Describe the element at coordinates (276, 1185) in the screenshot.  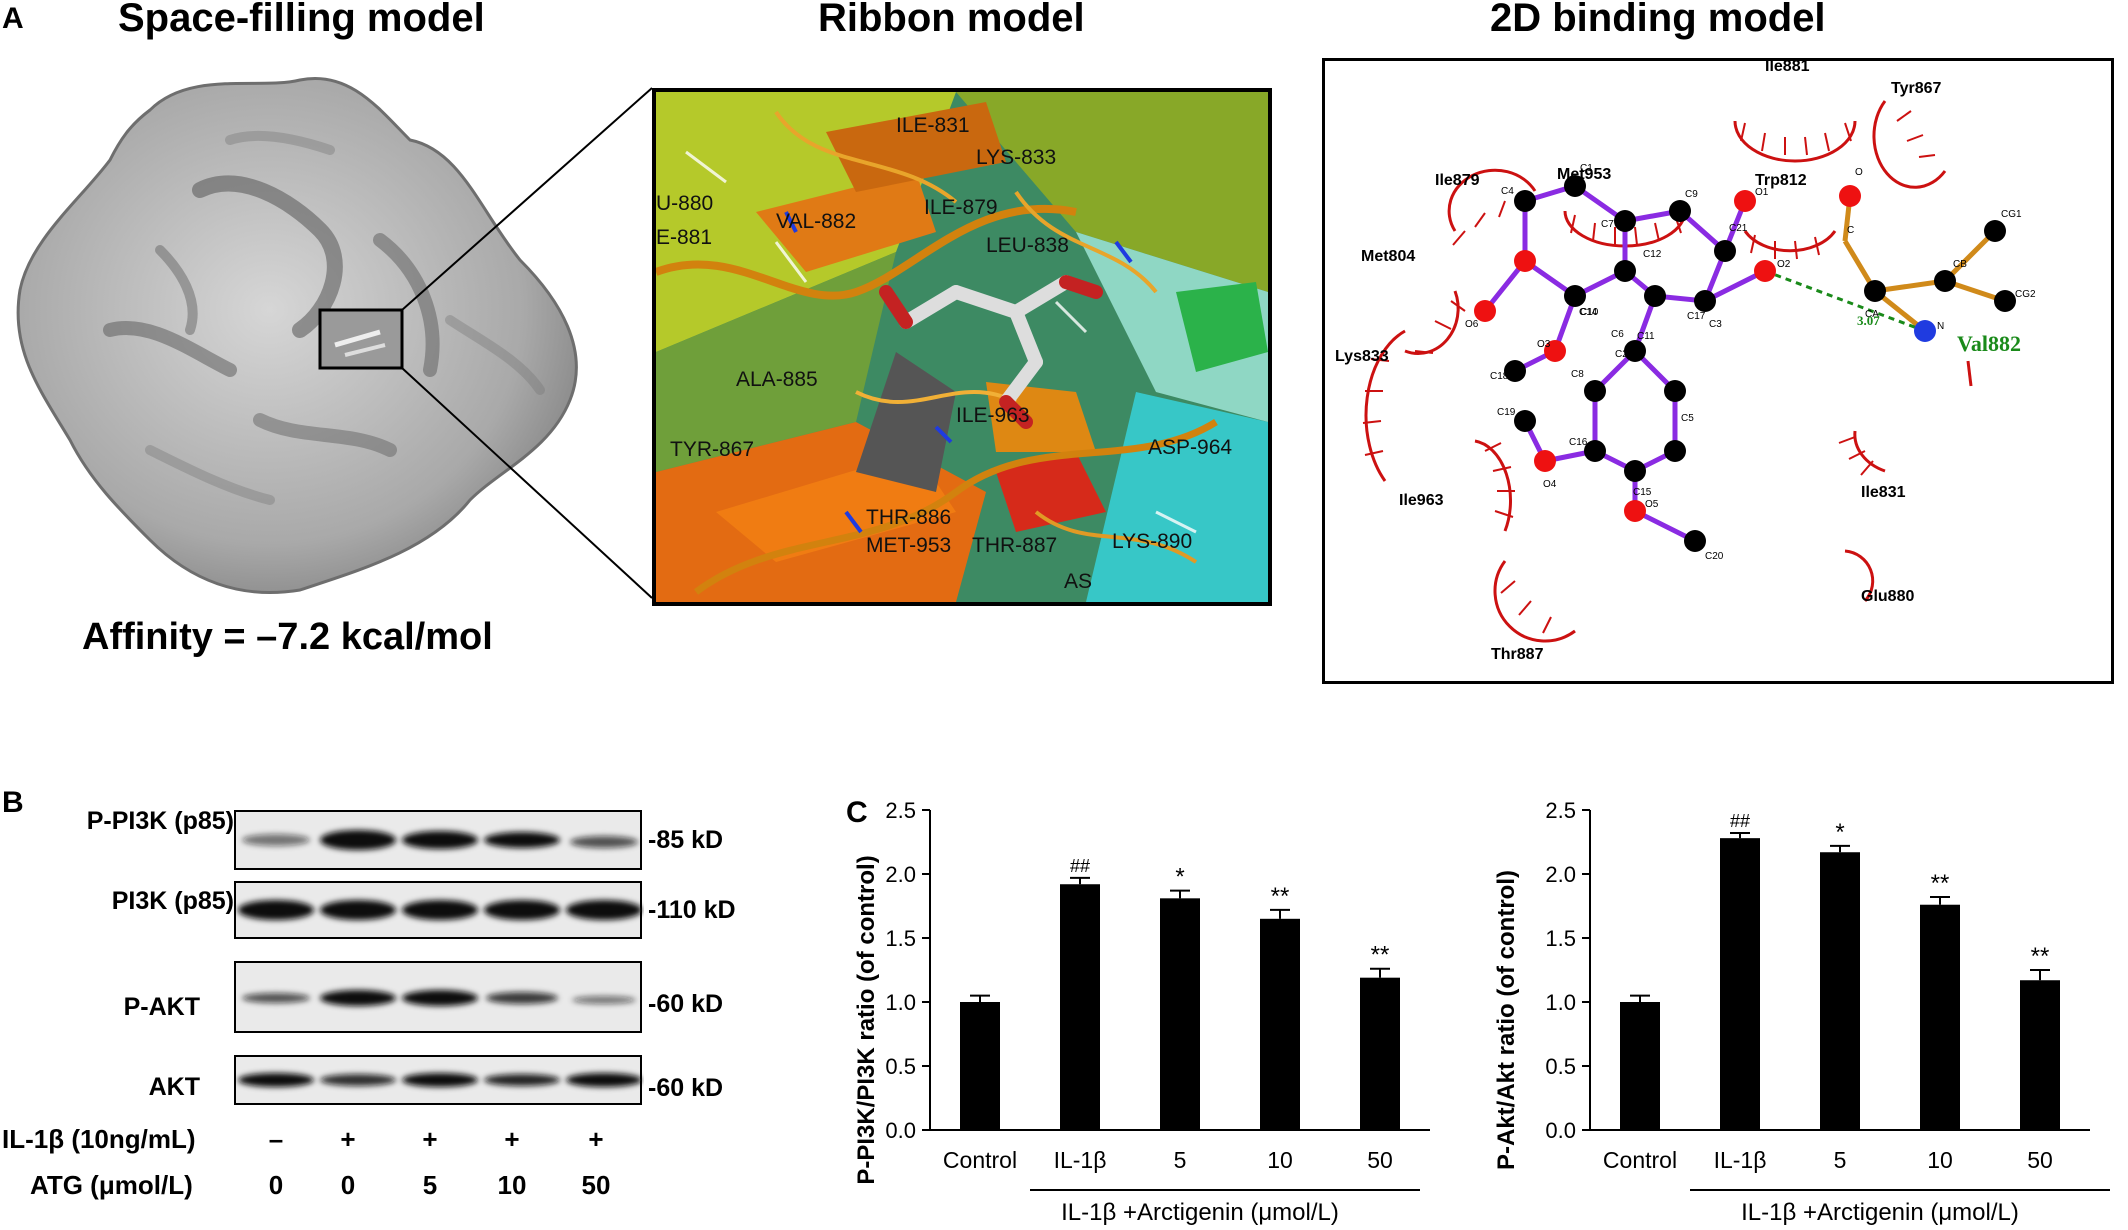
I see `atg-lane-1: 0` at that location.